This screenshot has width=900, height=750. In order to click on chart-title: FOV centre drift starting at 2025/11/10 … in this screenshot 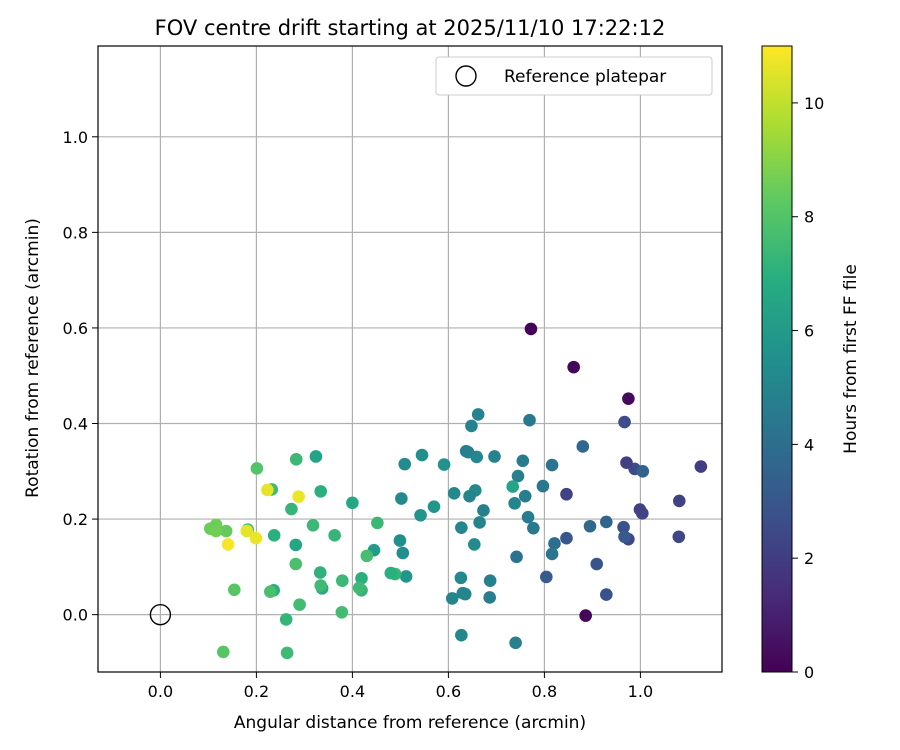, I will do `click(410, 28)`.